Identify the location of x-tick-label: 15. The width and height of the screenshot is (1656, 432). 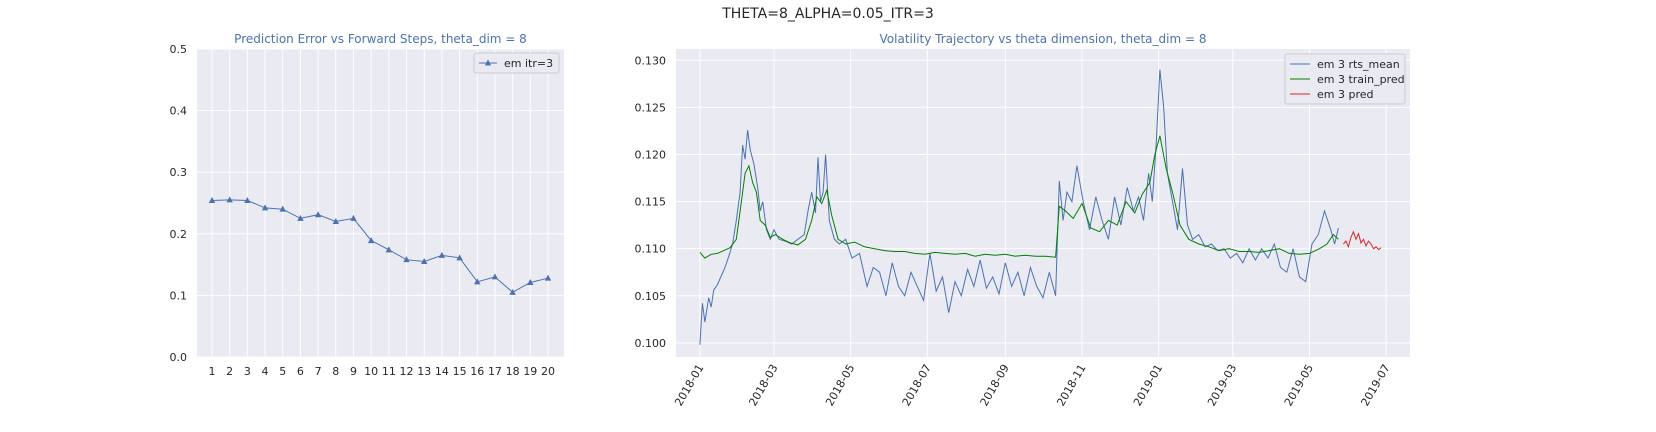
(460, 371).